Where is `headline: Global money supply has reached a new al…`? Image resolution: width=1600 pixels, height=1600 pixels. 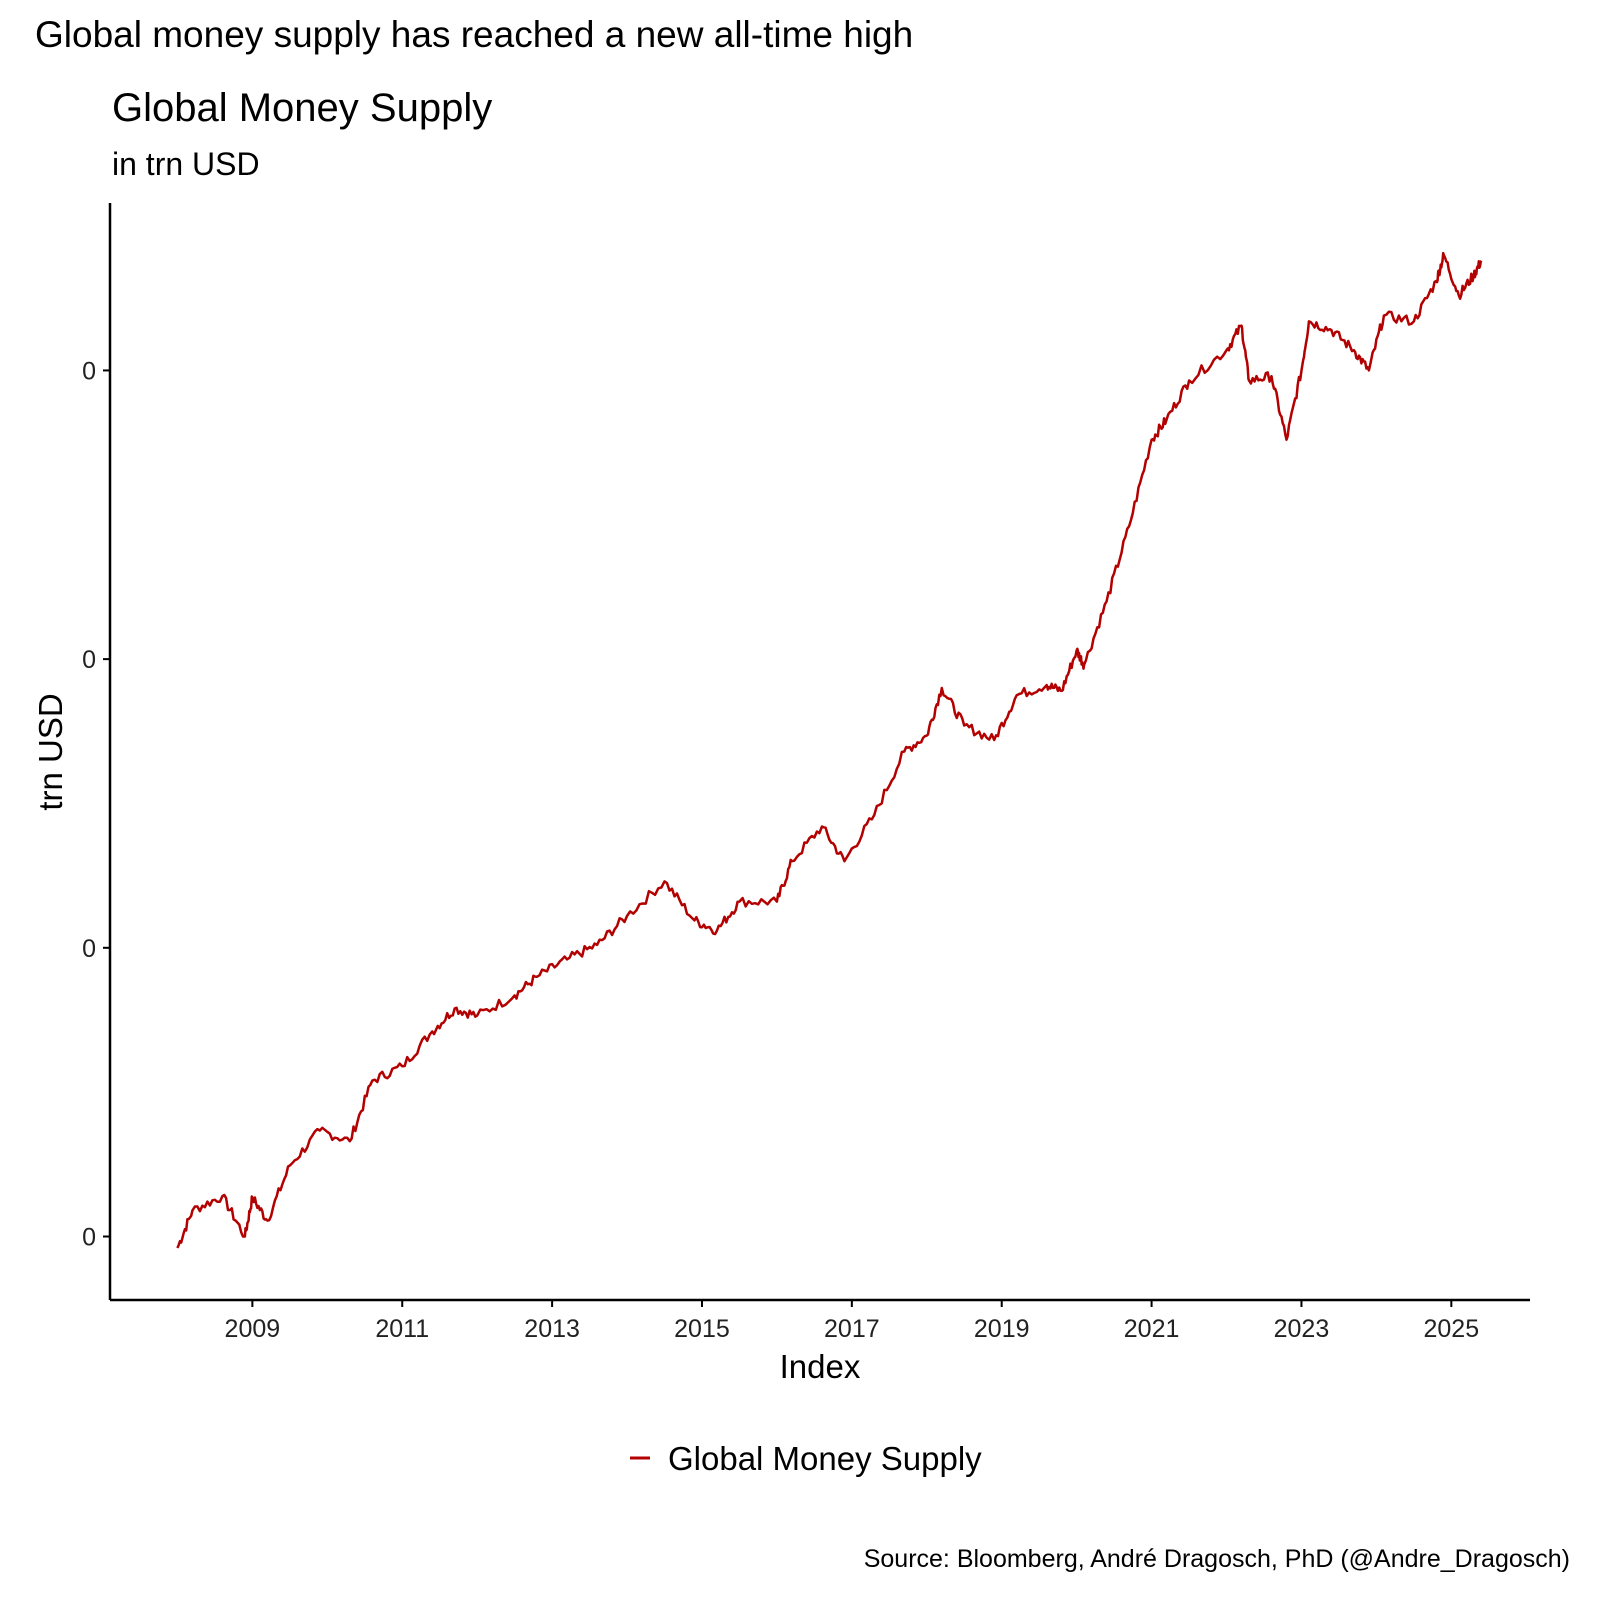
headline: Global money supply has reached a new al… is located at coordinates (474, 34).